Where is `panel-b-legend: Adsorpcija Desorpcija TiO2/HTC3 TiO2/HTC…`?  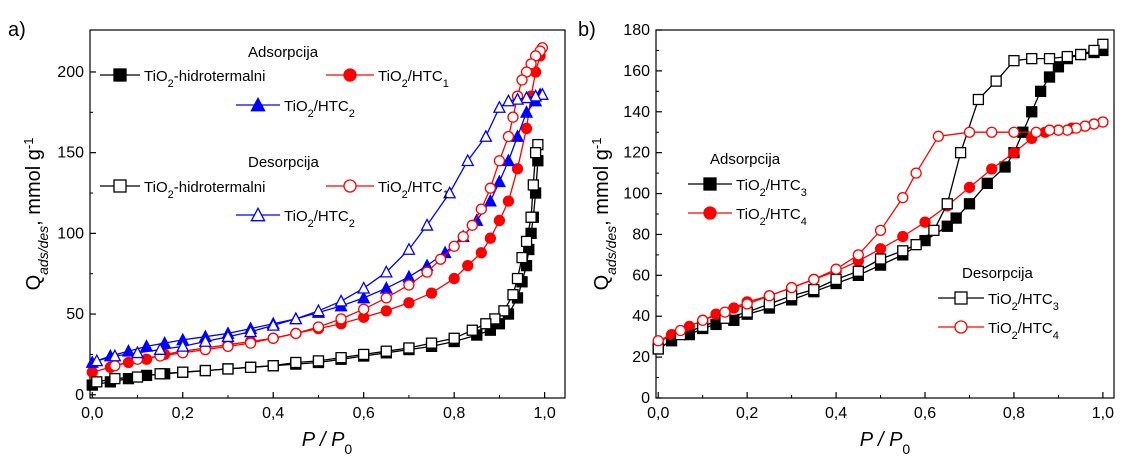 panel-b-legend: Adsorpcija Desorpcija TiO2/HTC3 TiO2/HTC… is located at coordinates (873, 246).